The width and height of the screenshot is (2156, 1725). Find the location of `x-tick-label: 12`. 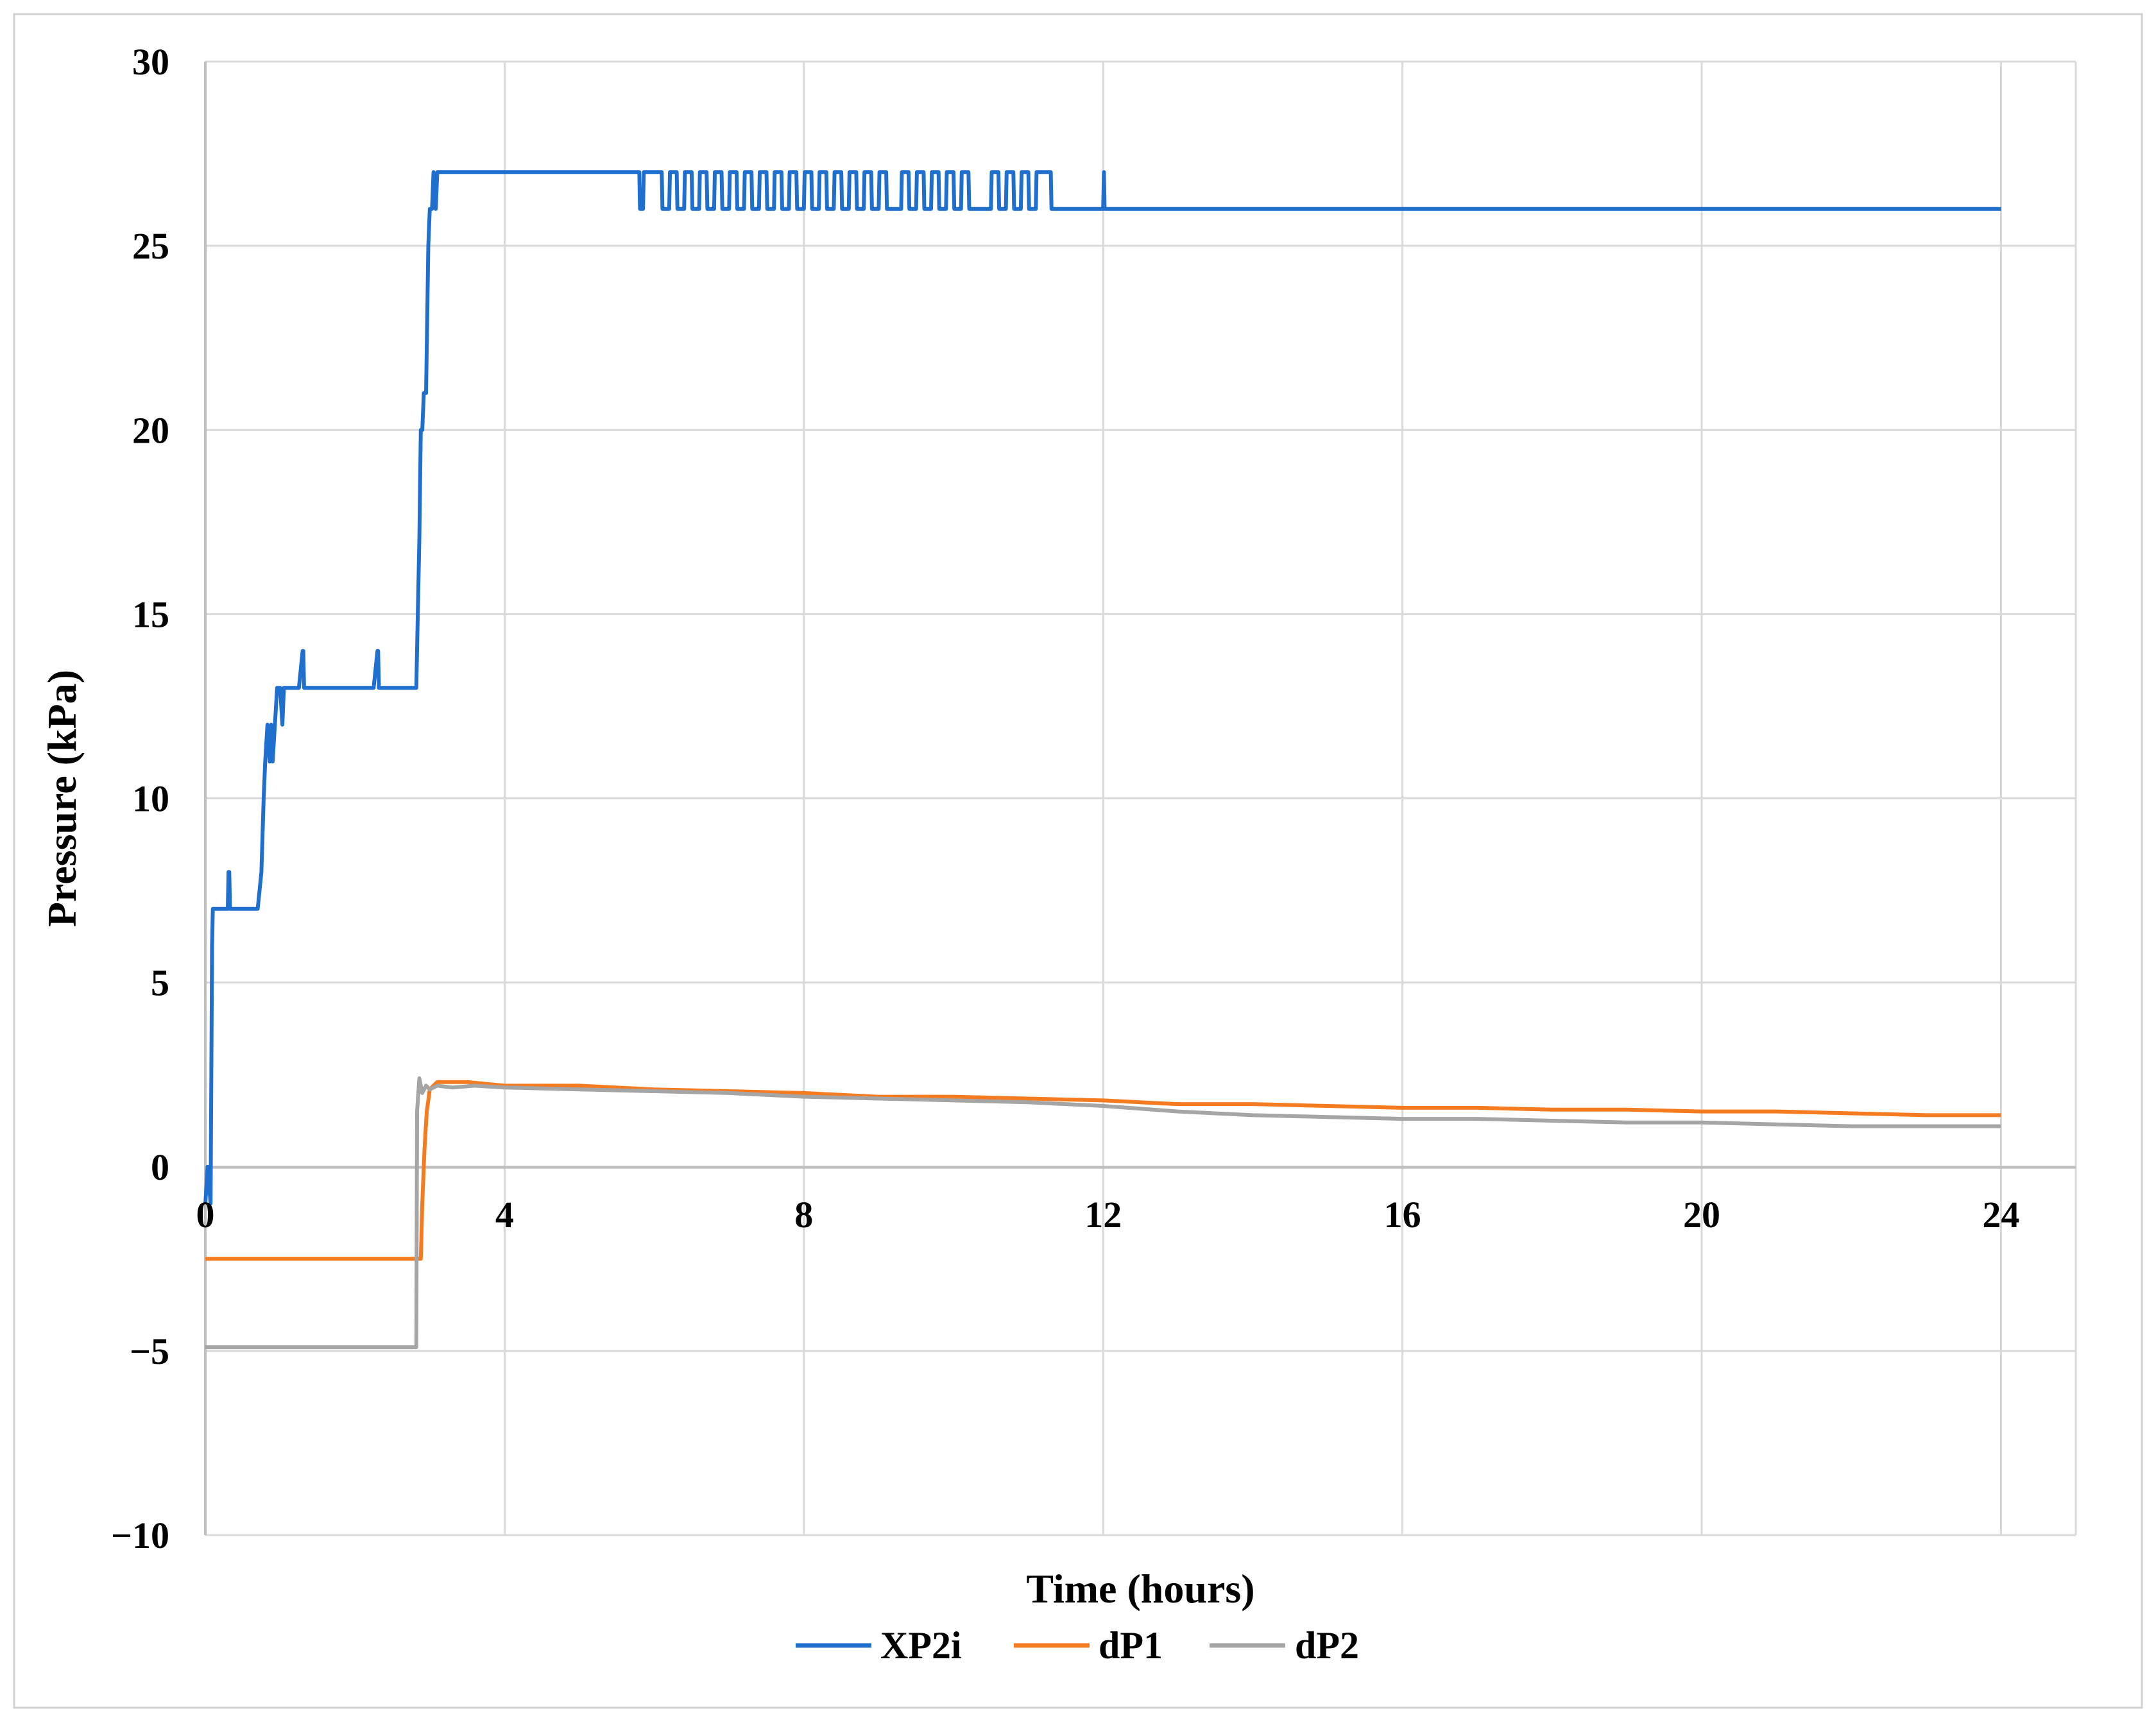

x-tick-label: 12 is located at coordinates (1103, 1215).